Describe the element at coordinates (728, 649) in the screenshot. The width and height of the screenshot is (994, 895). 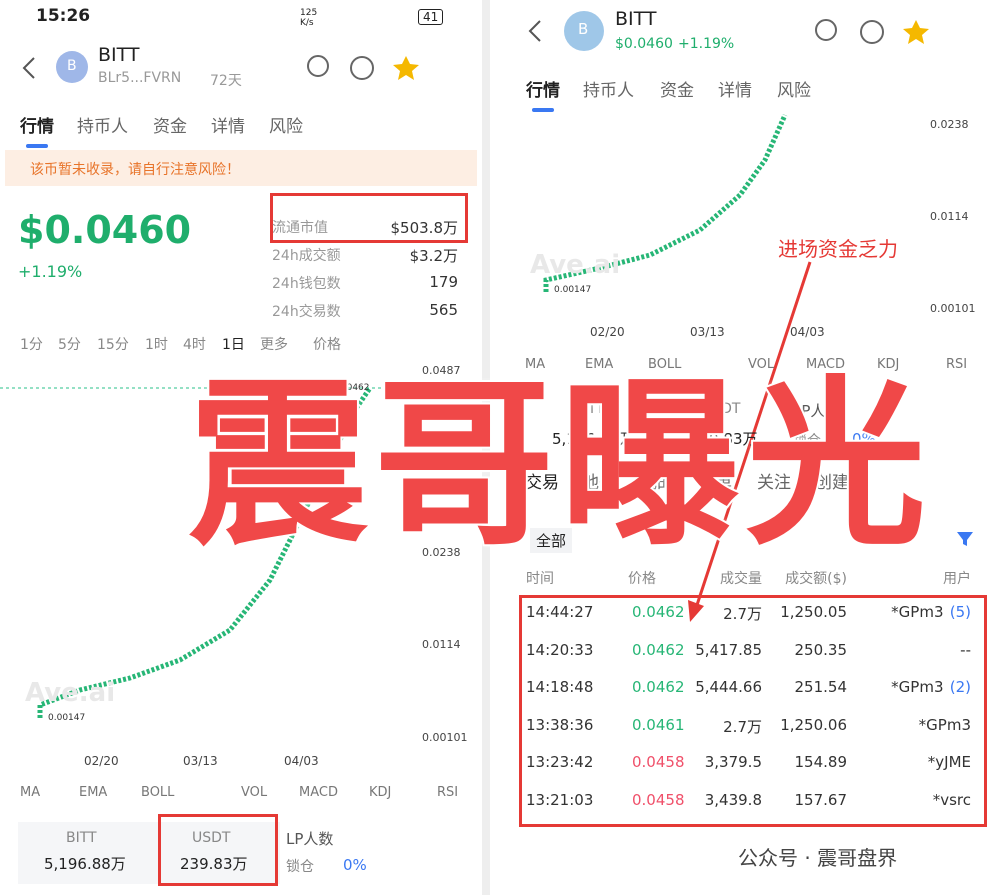
I see `trade-volume: 5,417.85` at that location.